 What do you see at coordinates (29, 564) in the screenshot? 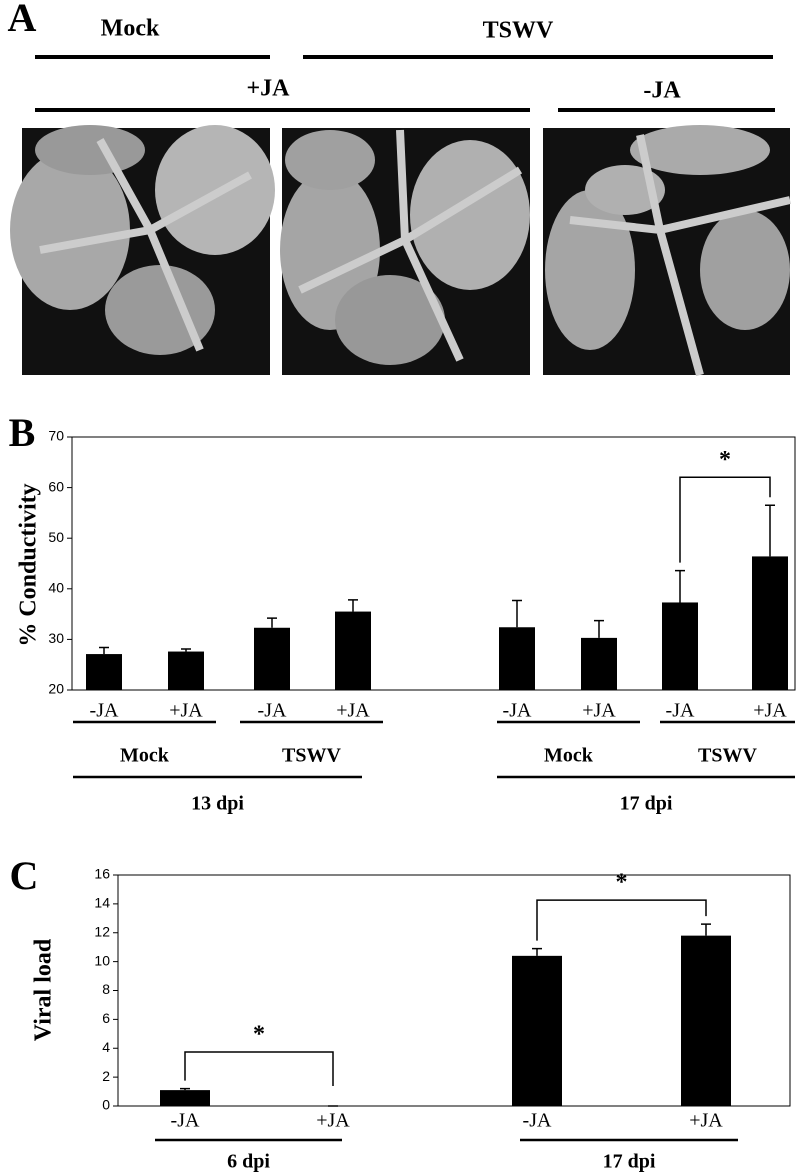
I see `y-axis-label: % Conductivity` at bounding box center [29, 564].